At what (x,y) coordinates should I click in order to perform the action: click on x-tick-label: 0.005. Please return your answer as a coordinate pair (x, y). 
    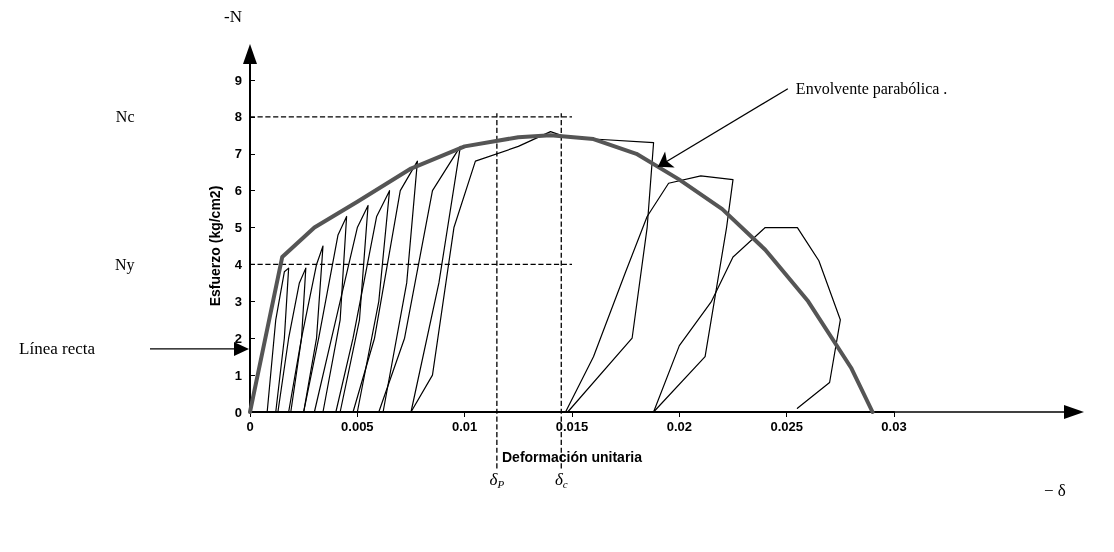
    Looking at the image, I should click on (357, 426).